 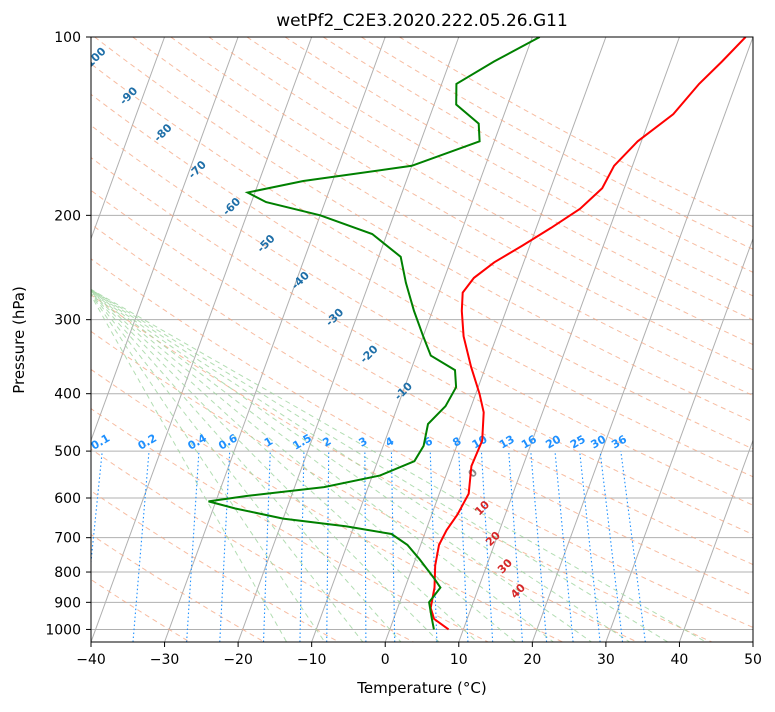 What do you see at coordinates (334, 317) in the screenshot?
I see `dry-adiabat-label: -30` at bounding box center [334, 317].